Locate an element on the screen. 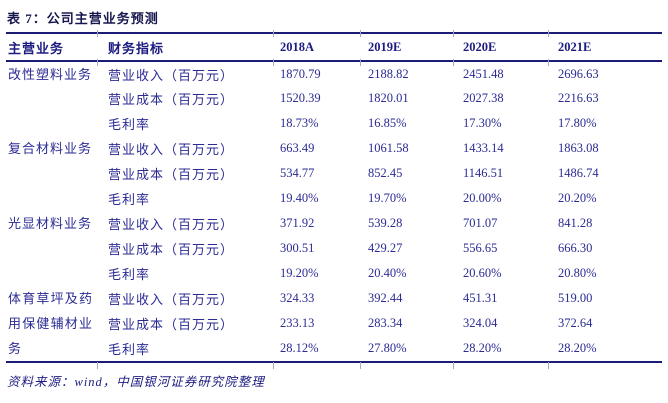  value-cell-2018a: 19.40% is located at coordinates (299, 198).